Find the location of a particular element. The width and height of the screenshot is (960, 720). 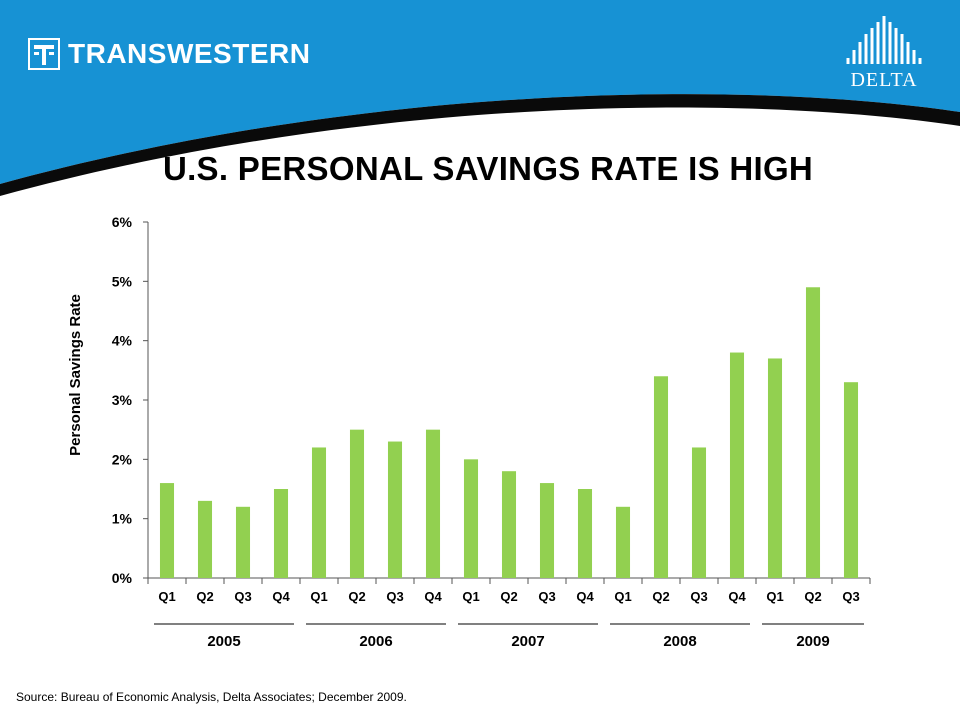

year-group-label: 2007 is located at coordinates (527, 641).